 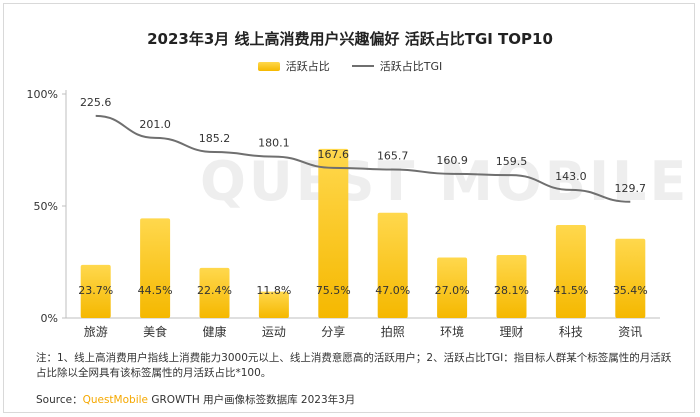 What do you see at coordinates (252, 400) in the screenshot?
I see `source-text: GROWTH 用户画像标签数据库 2023年3月` at bounding box center [252, 400].